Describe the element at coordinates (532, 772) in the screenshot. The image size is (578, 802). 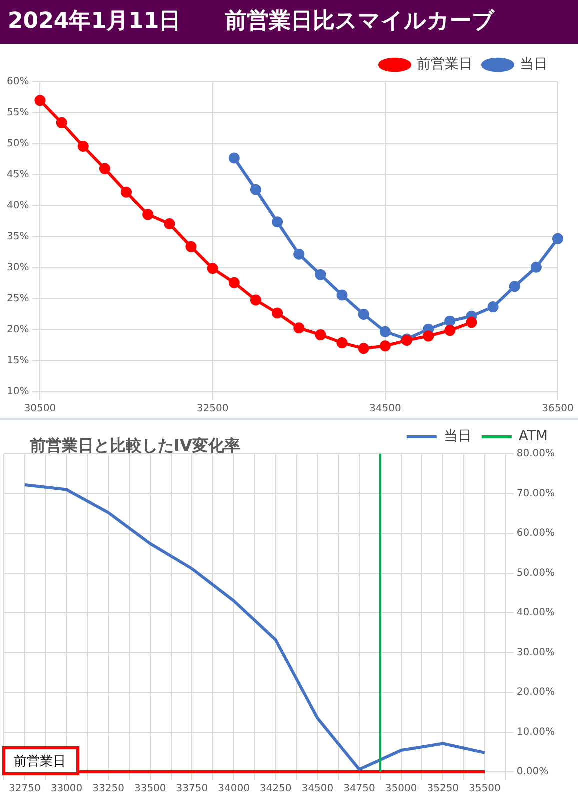
I see `y2-tick-label: 0.00%` at that location.